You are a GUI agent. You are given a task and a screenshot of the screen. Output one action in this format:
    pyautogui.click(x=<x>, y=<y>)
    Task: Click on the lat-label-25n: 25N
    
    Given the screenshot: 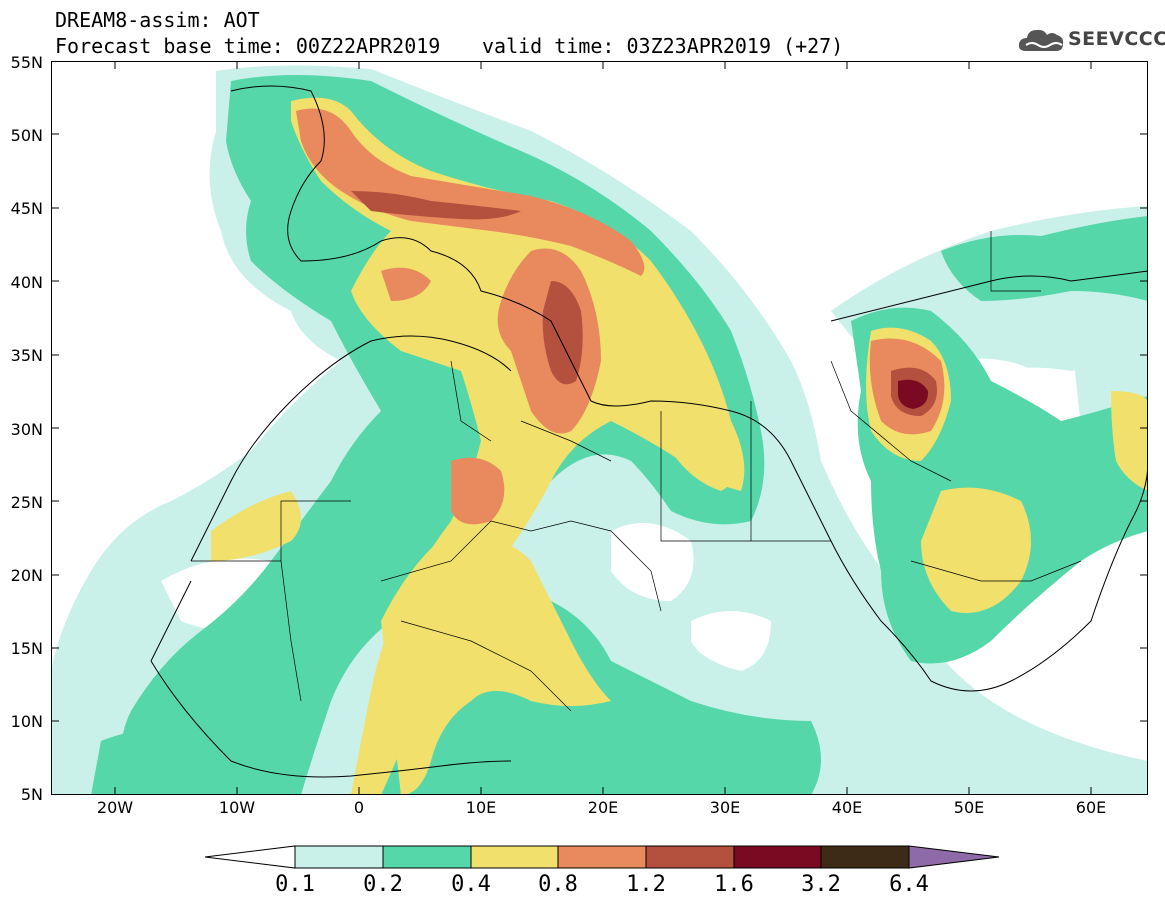 What is the action you would take?
    pyautogui.click(x=26, y=502)
    